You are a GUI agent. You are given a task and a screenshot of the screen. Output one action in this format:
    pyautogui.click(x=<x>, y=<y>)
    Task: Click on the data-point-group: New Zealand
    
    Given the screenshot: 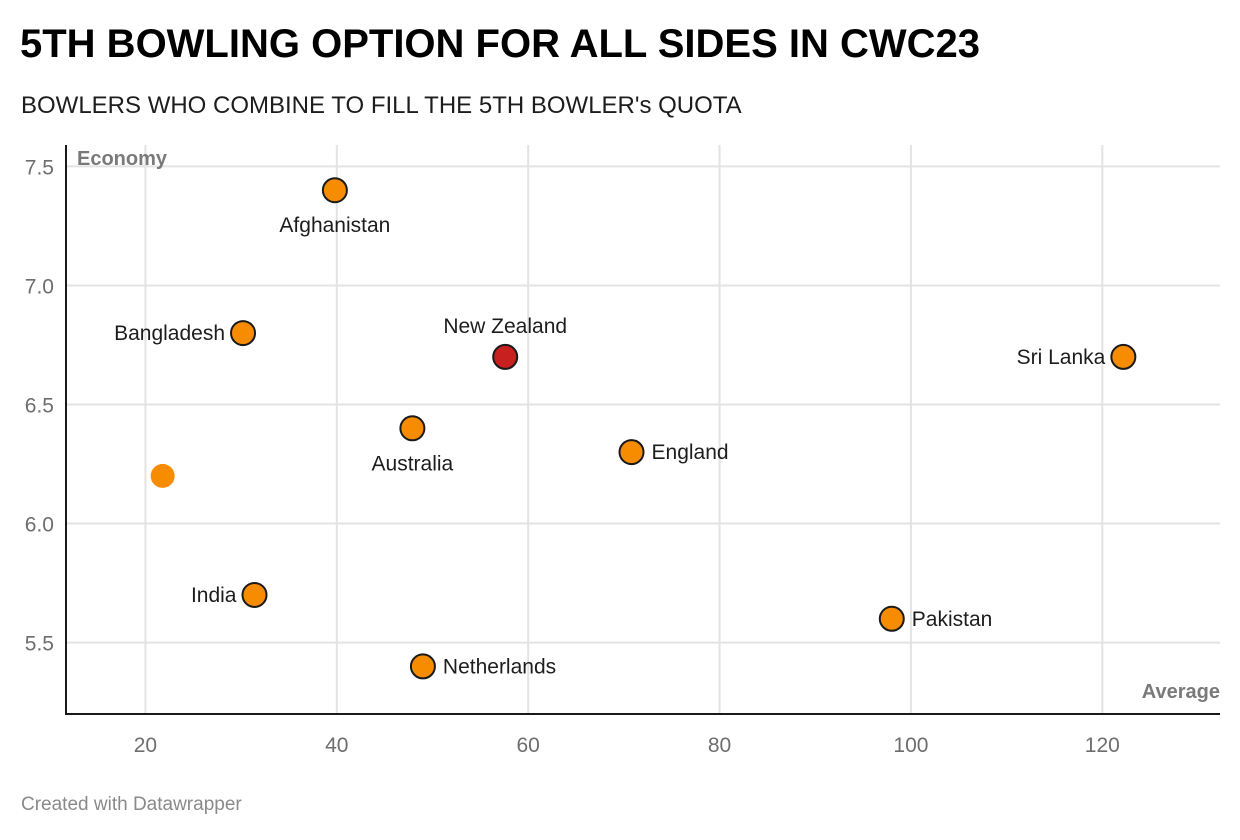 What is the action you would take?
    pyautogui.click(x=505, y=342)
    